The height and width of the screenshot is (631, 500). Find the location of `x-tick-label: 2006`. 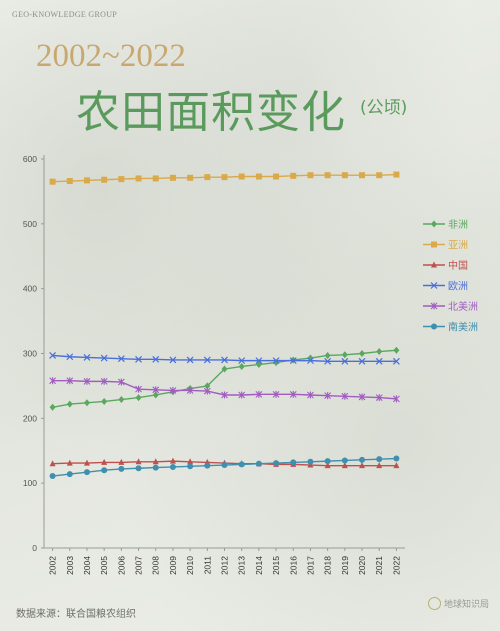

x-tick-label: 2006 is located at coordinates (121, 565).